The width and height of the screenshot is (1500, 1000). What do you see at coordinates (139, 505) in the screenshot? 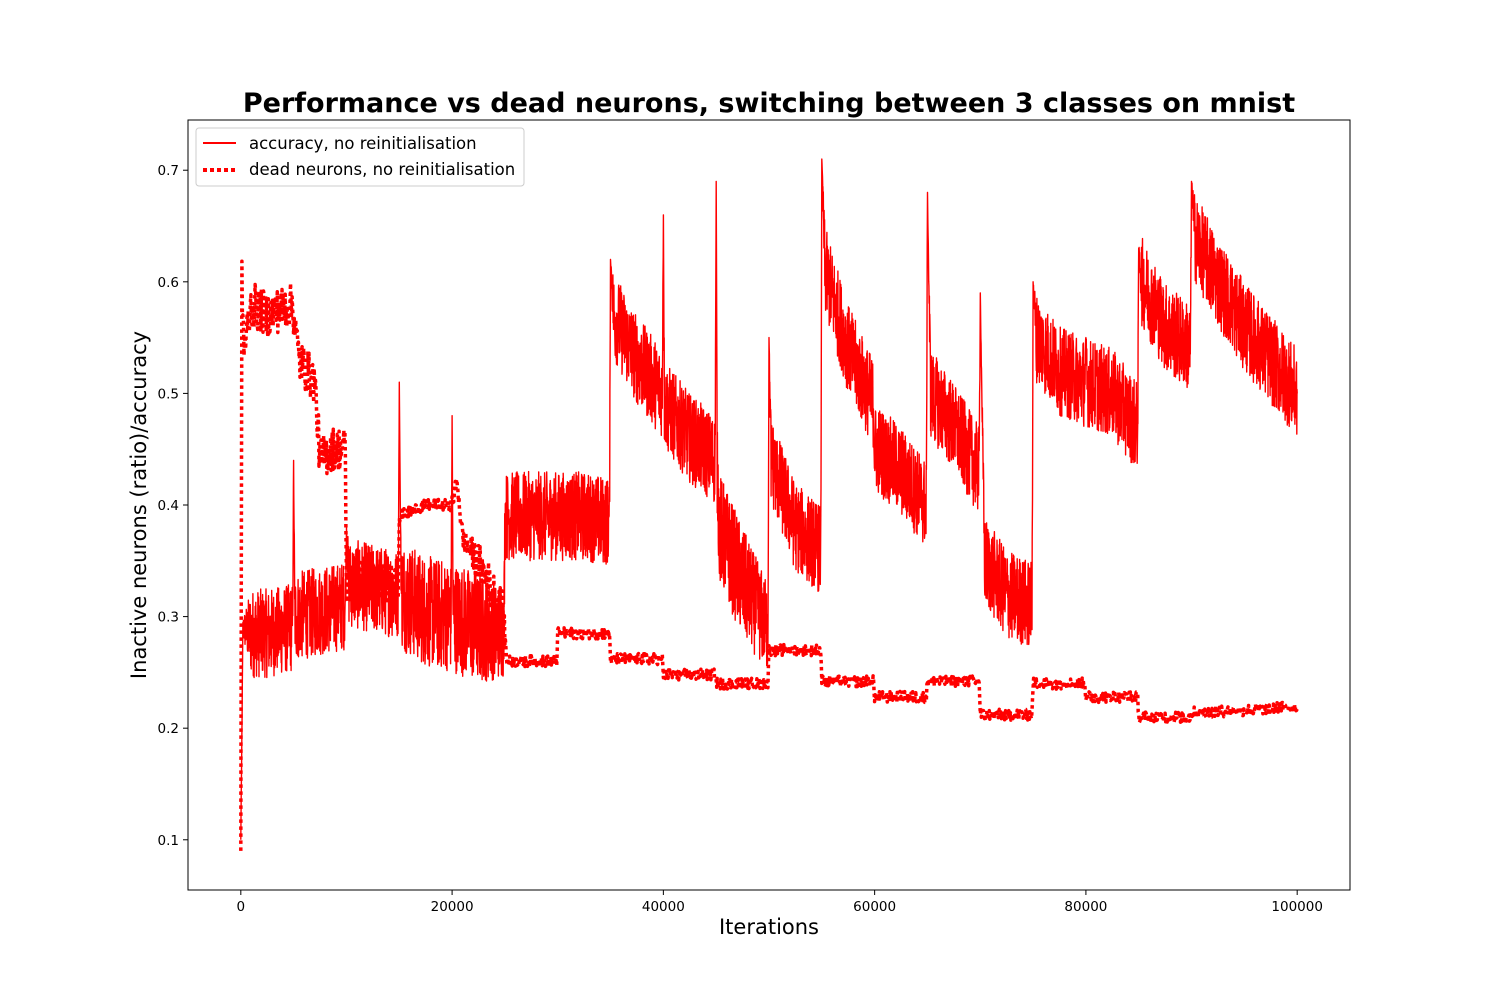
I see `y-axis-label: Inactive neurons (ratio)/accuracy` at bounding box center [139, 505].